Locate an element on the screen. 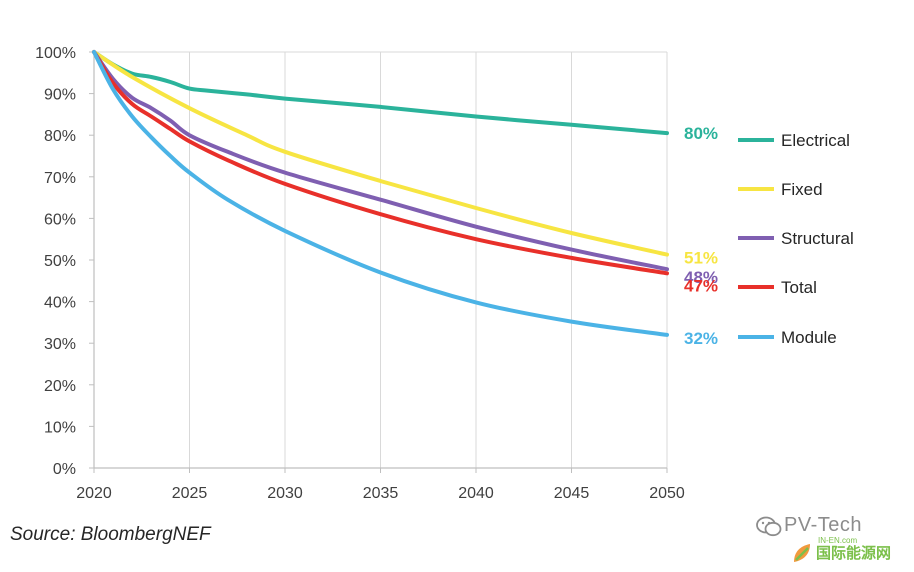  watermark-subtitle: 国际能源网 is located at coordinates (854, 553).